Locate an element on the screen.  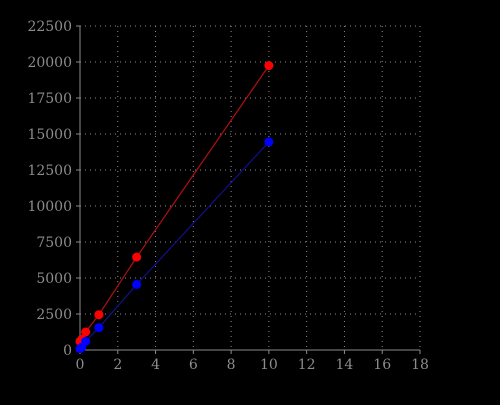
y-tick-label: 22500 is located at coordinates (49, 27).